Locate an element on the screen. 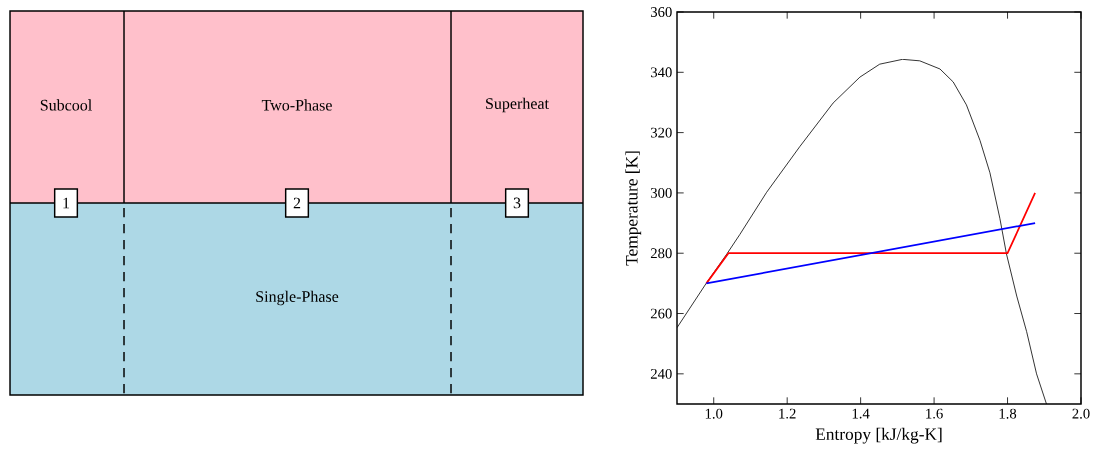 The image size is (1093, 456). y-tick-label: 240 is located at coordinates (661, 373).